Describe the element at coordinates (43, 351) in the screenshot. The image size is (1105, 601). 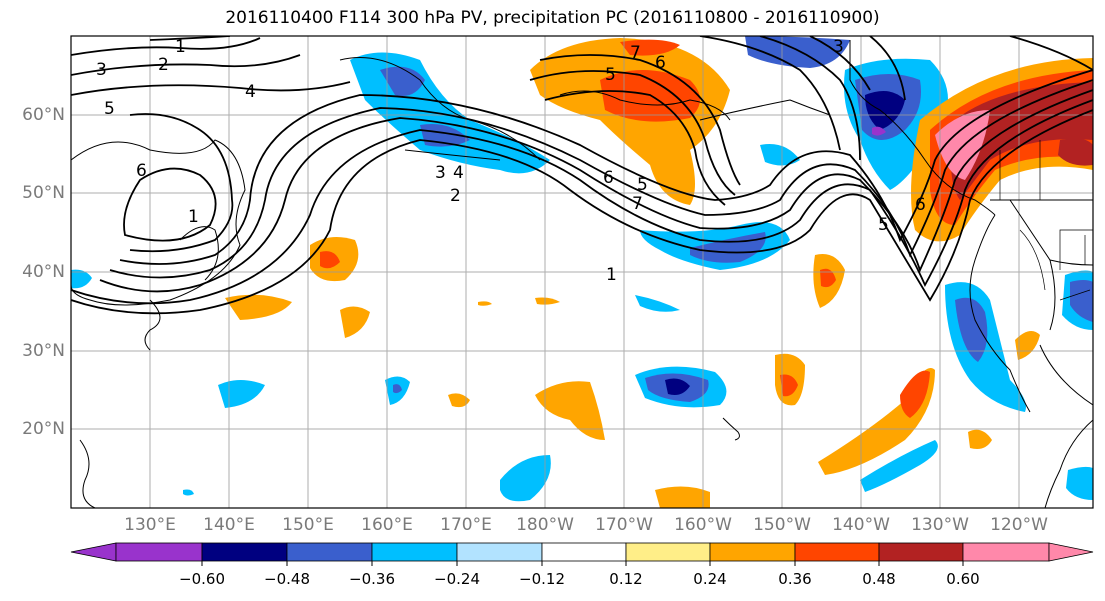
I see `lat-label: 30°N` at that location.